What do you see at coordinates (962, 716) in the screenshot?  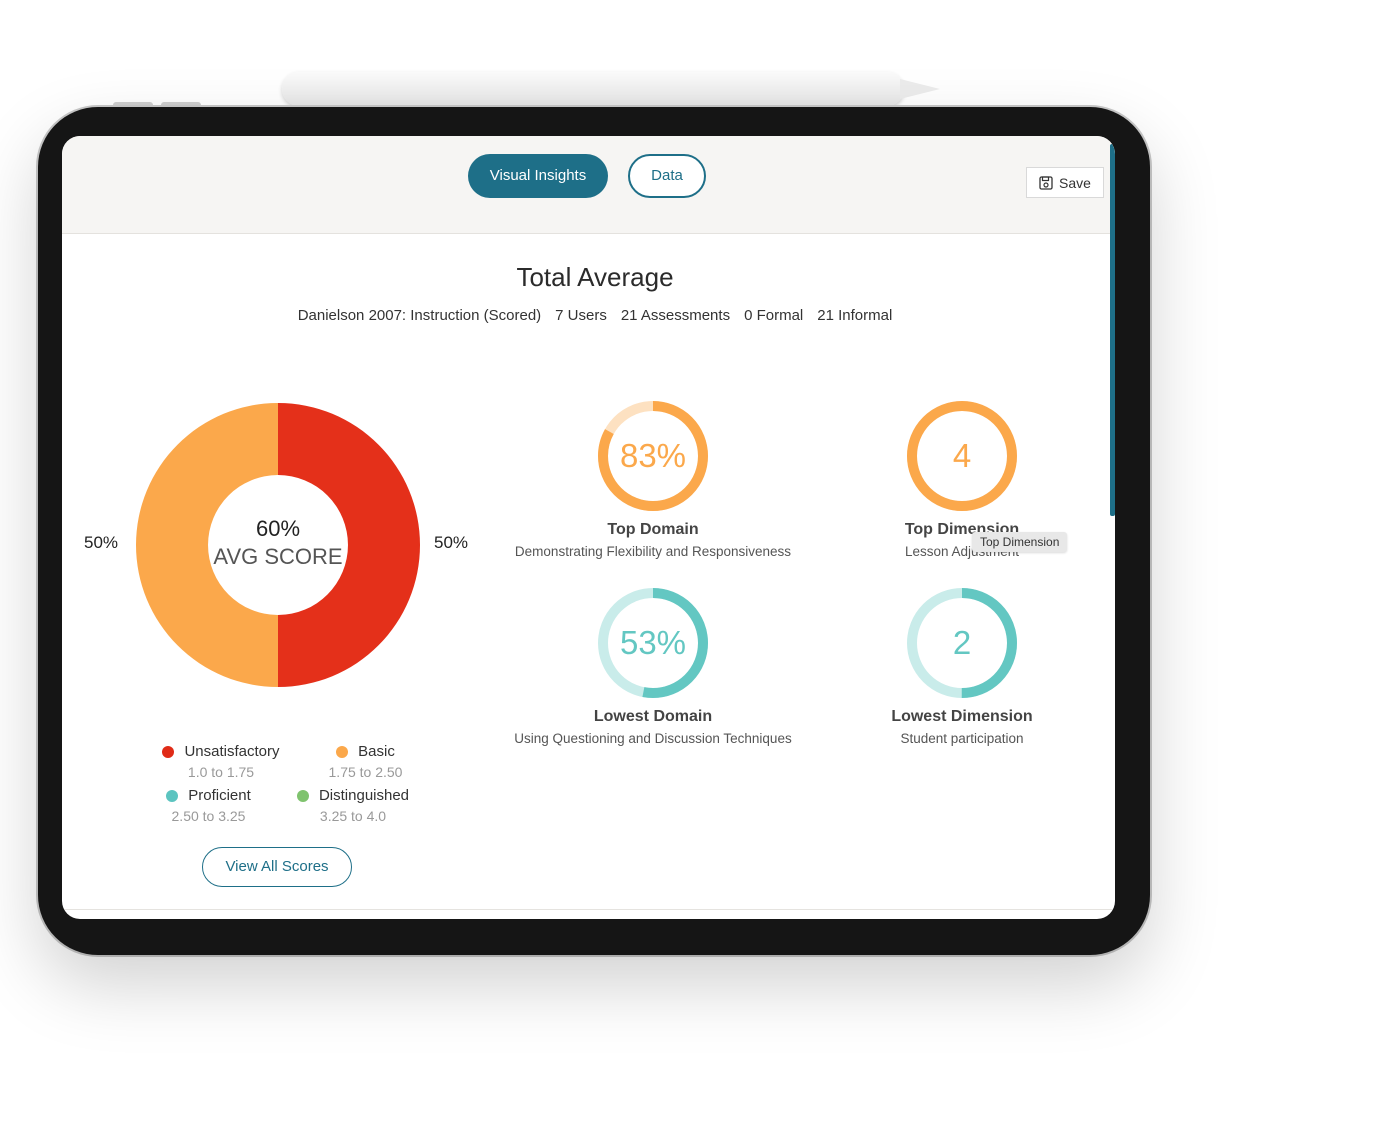 I see `lowest-dimension-title: Lowest Dimension` at bounding box center [962, 716].